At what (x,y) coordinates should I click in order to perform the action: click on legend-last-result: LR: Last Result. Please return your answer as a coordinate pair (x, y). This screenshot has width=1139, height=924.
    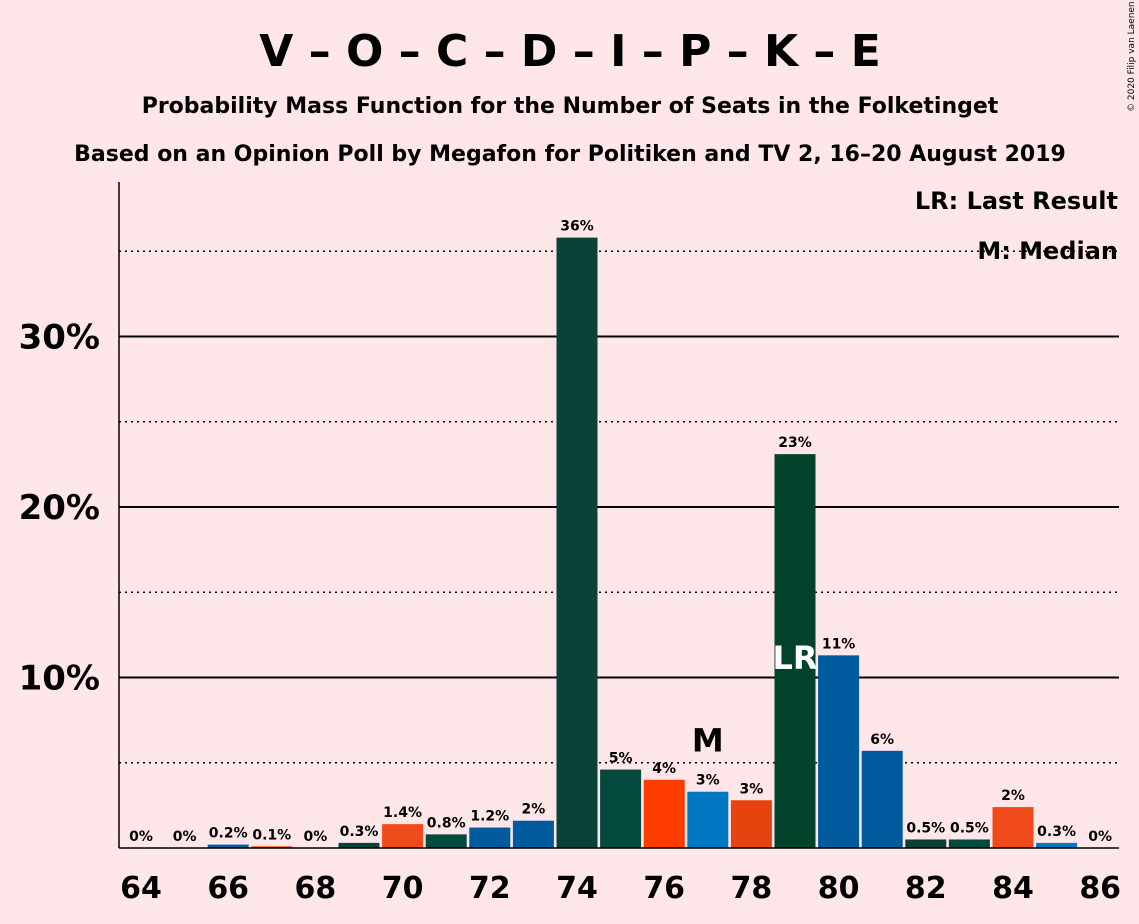
    Looking at the image, I should click on (1016, 201).